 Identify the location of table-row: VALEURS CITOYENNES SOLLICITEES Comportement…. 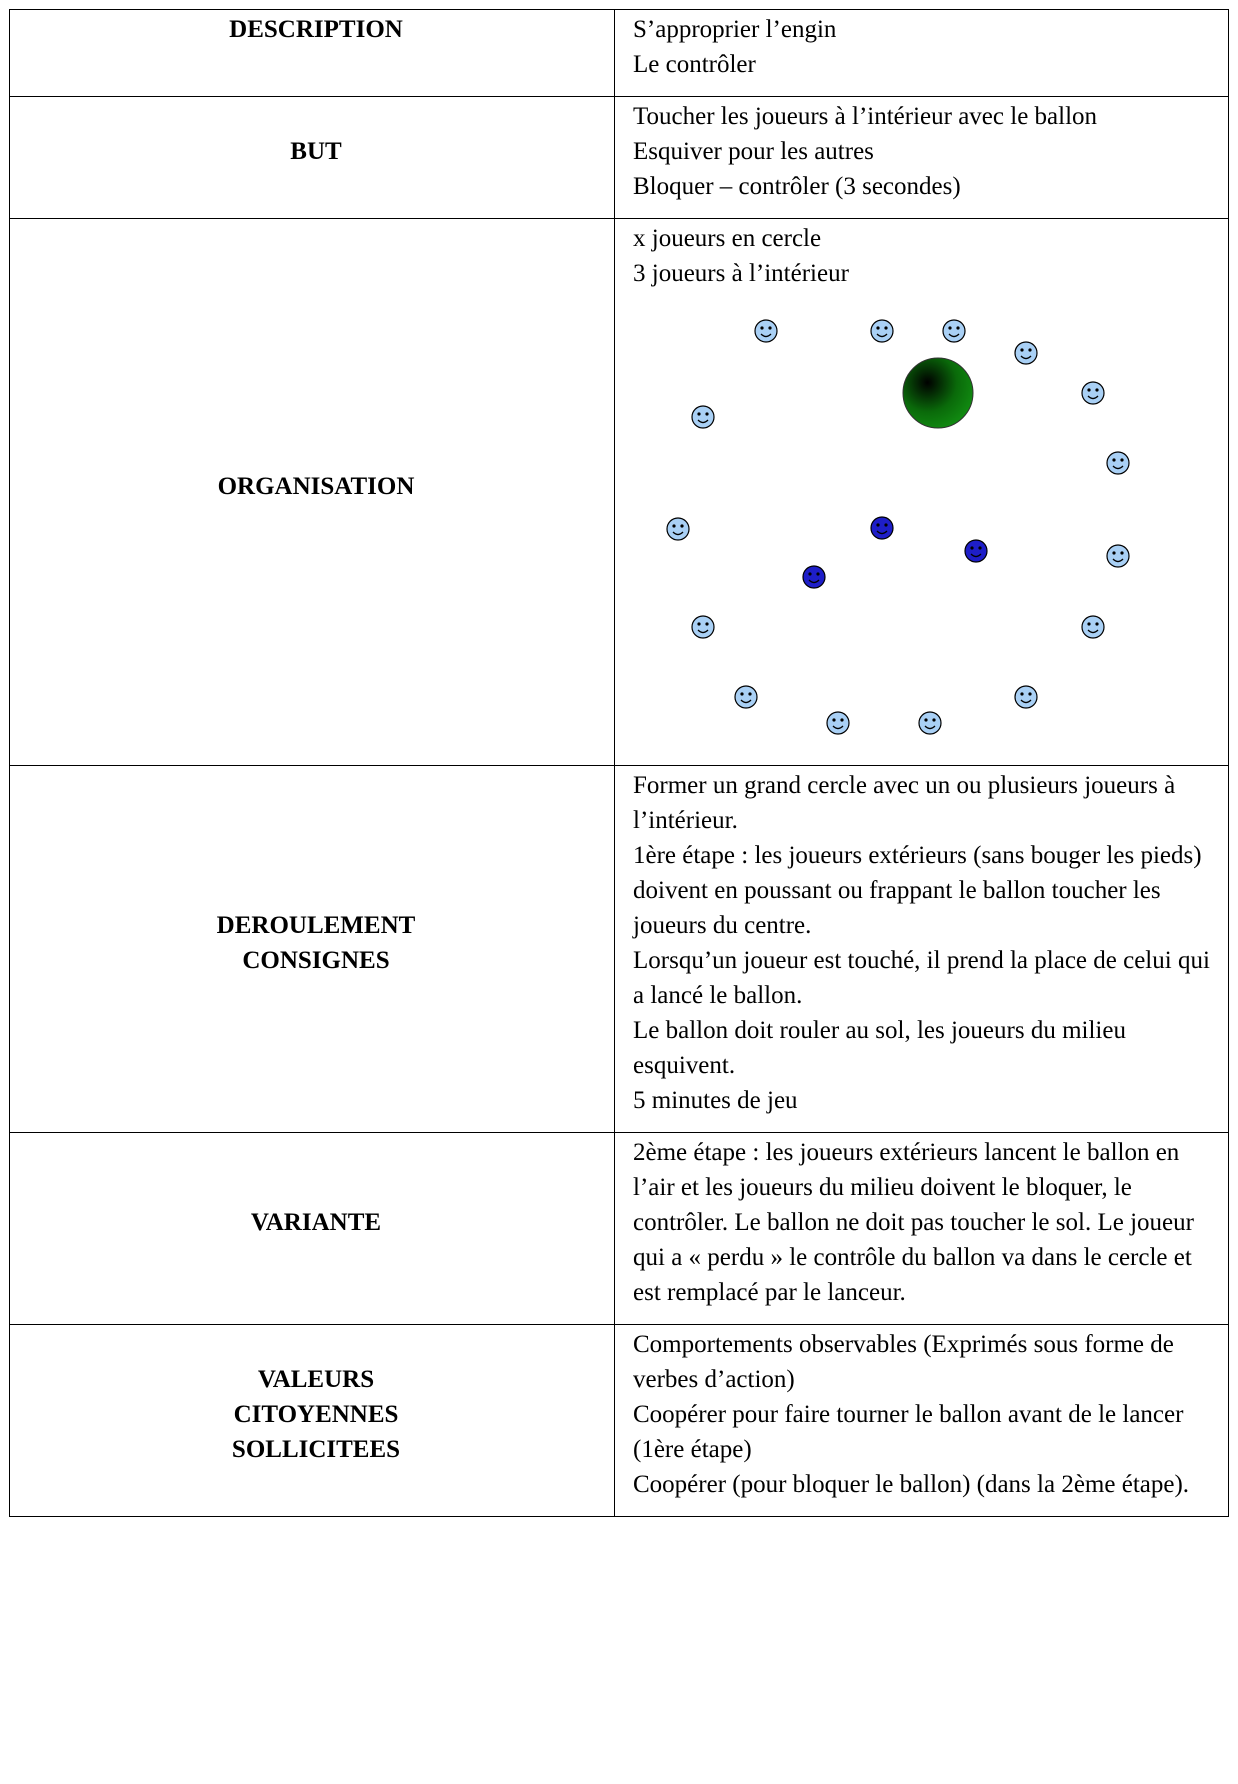
(619, 1420).